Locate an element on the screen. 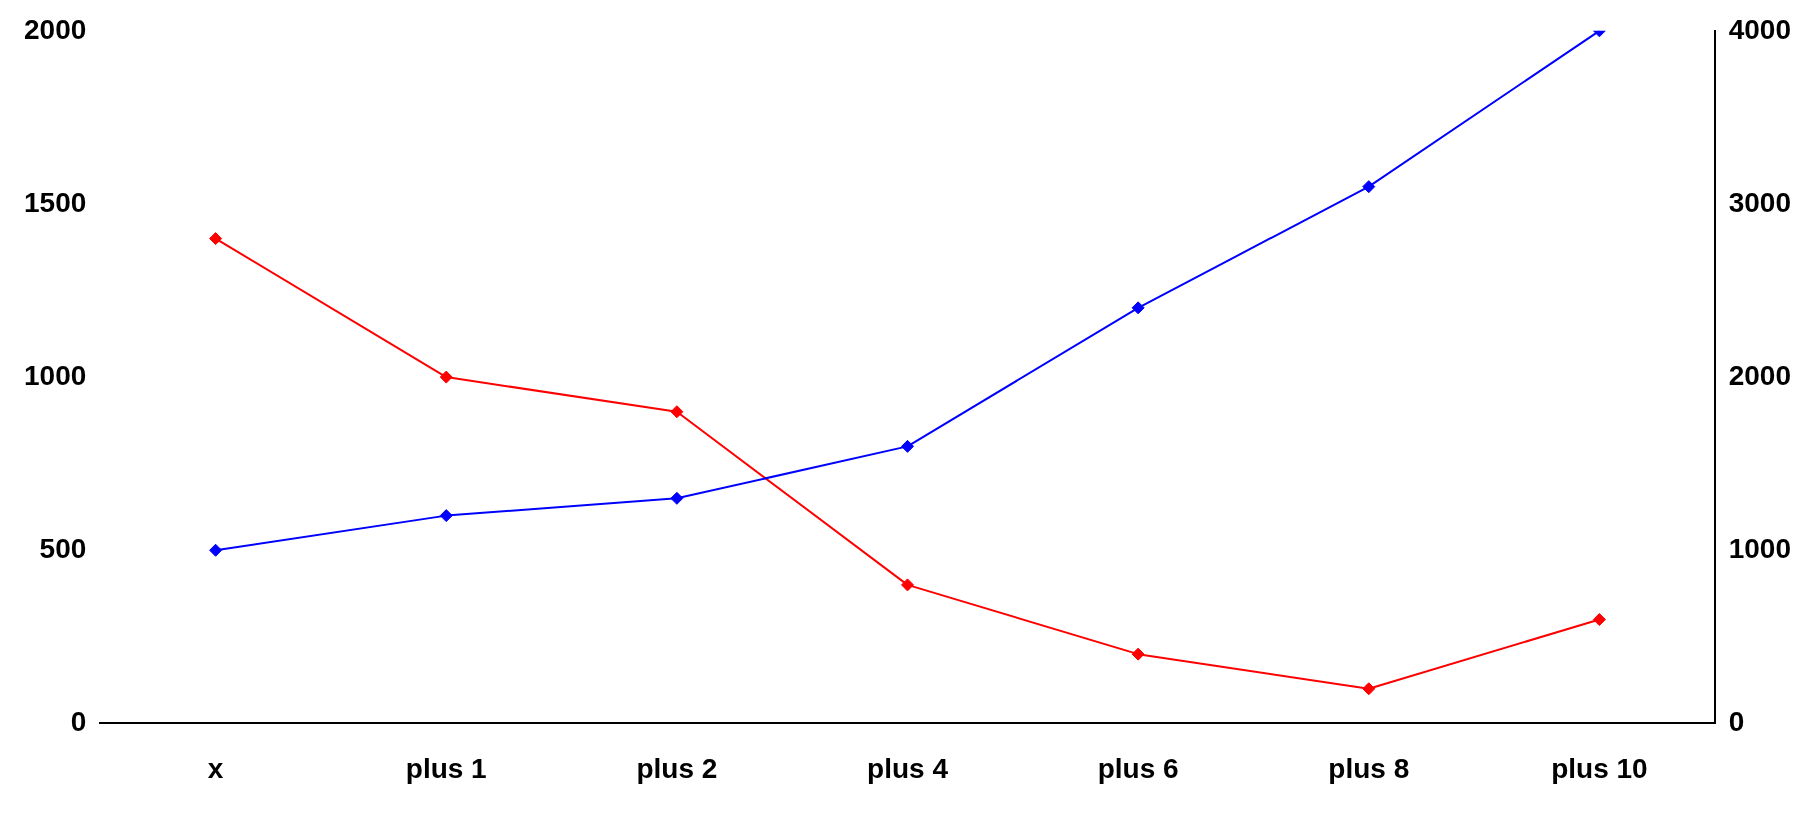  y-tick-label: 1500 is located at coordinates (55, 202).